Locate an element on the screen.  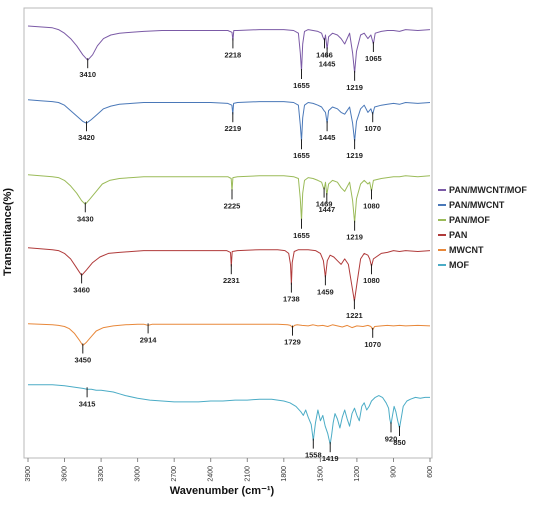
x-tick-label: 600 is located at coordinates (430, 472).